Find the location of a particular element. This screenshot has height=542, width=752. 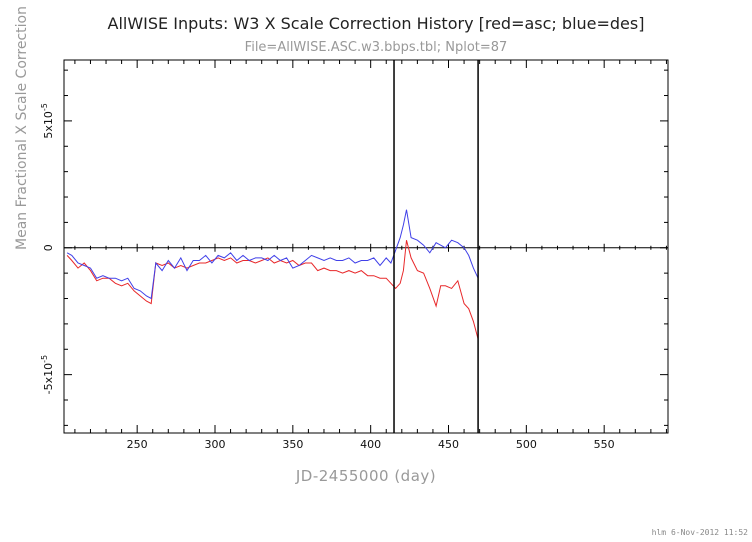

footer-stamp: hlm 6-Nov-2012 11:52 is located at coordinates (699, 532).